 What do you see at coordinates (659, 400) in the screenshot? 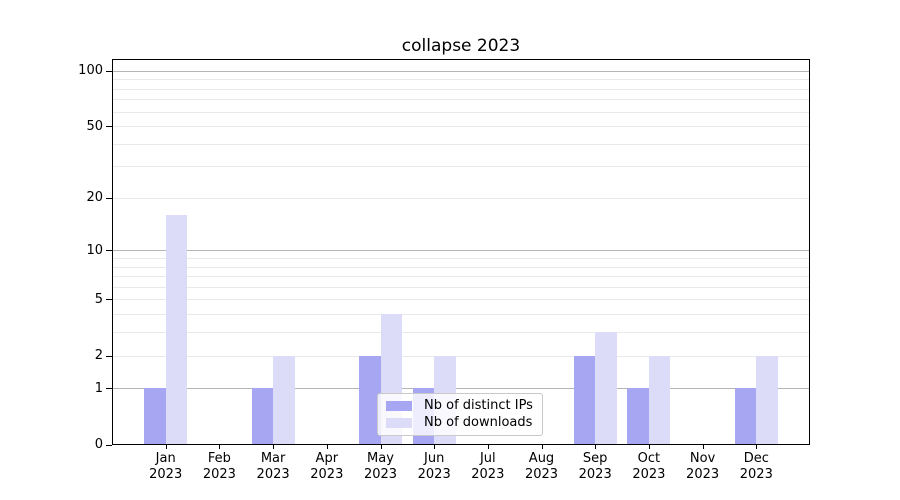
I see `bar-downloads-oct` at bounding box center [659, 400].